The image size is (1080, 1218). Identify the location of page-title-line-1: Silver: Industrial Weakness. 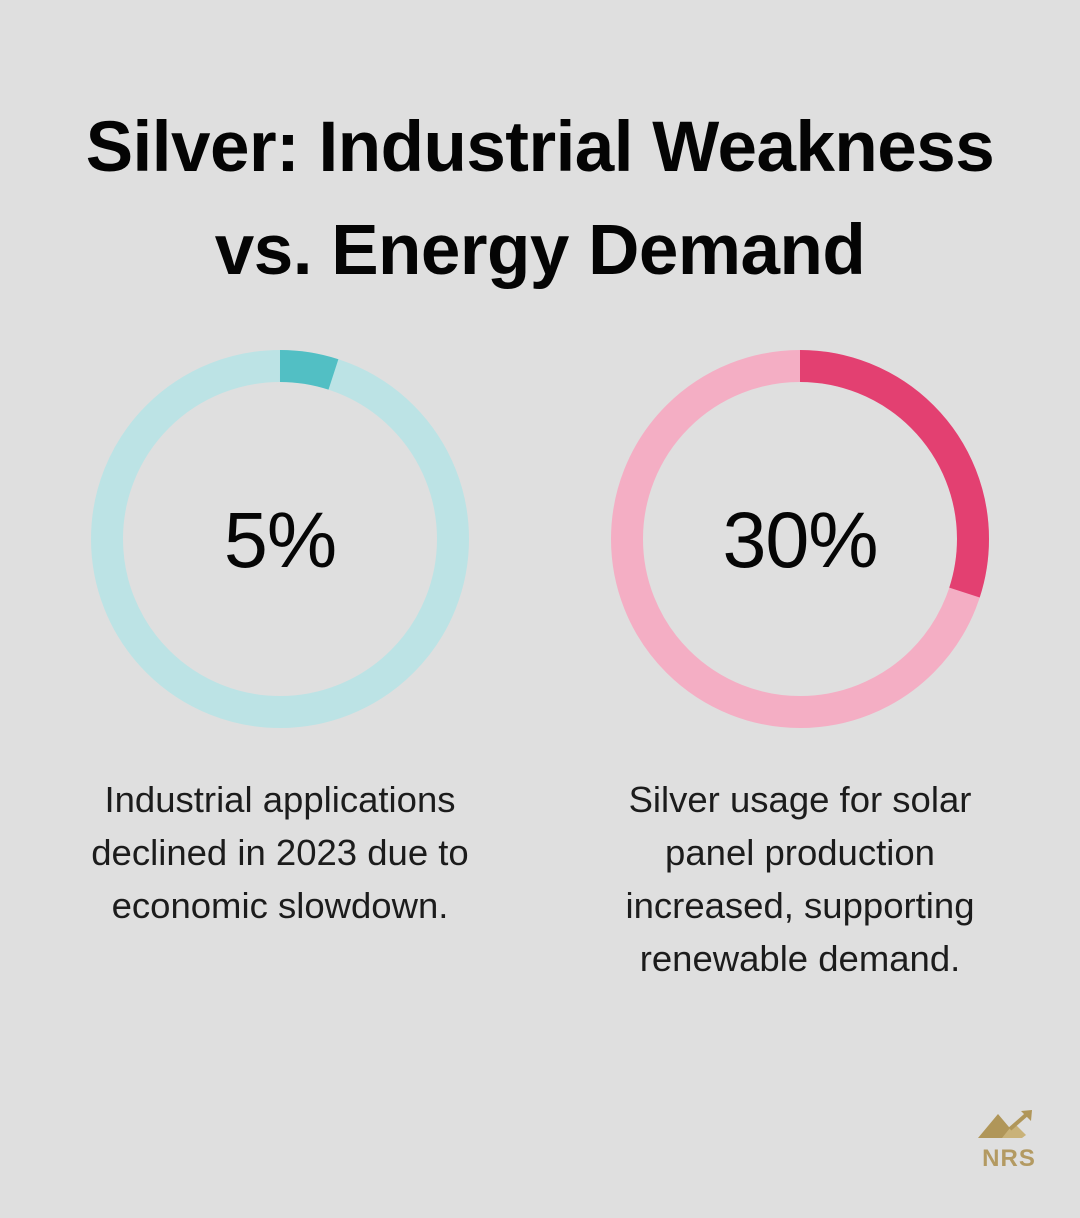
(540, 147).